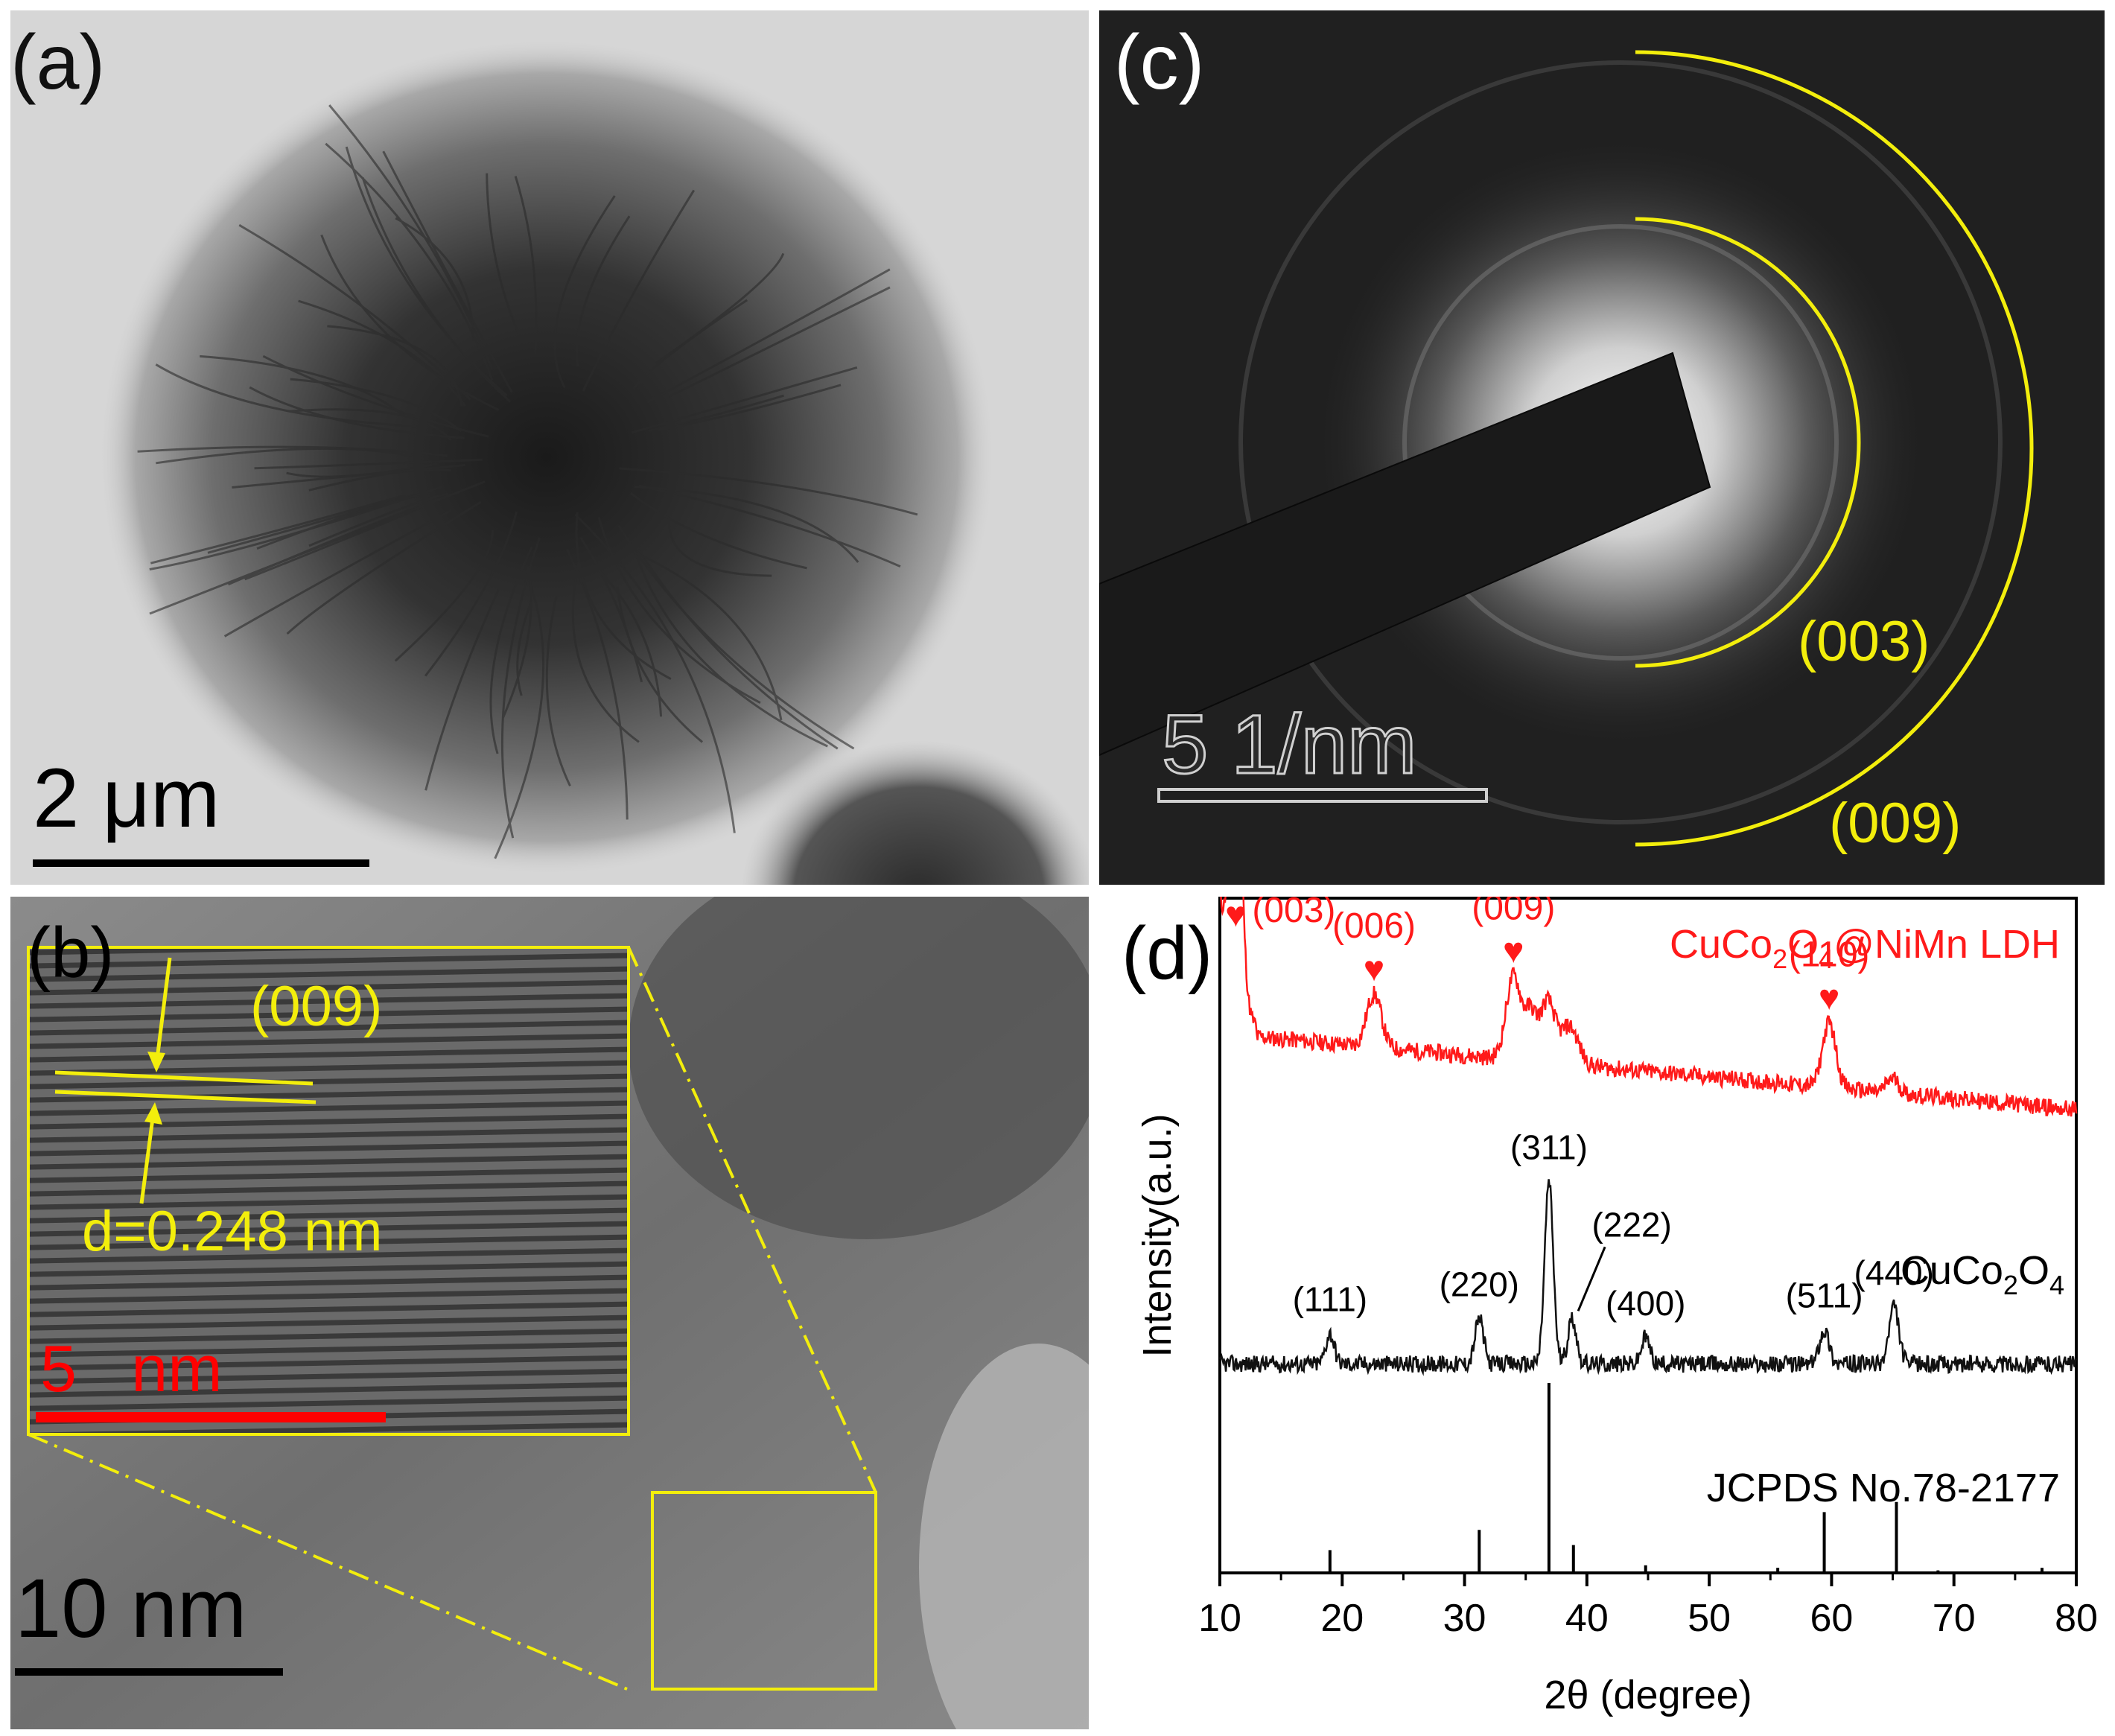  I want to click on peak-label: (111), so click(1330, 1299).